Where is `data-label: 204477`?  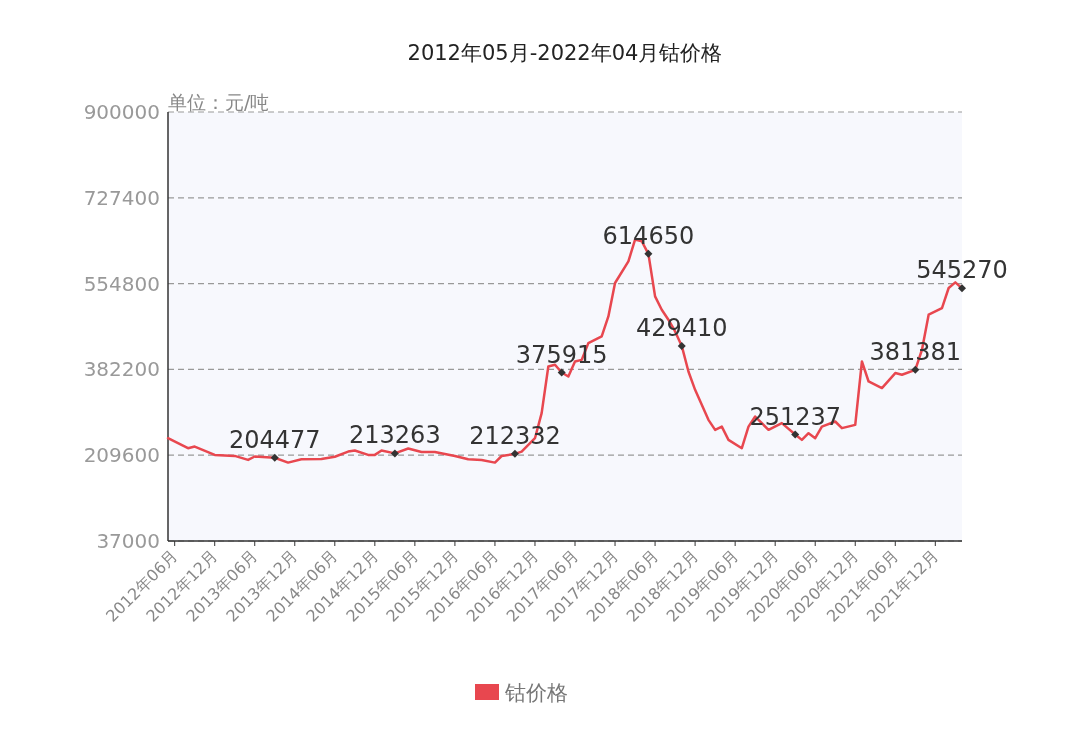
data-label: 204477 is located at coordinates (274, 439).